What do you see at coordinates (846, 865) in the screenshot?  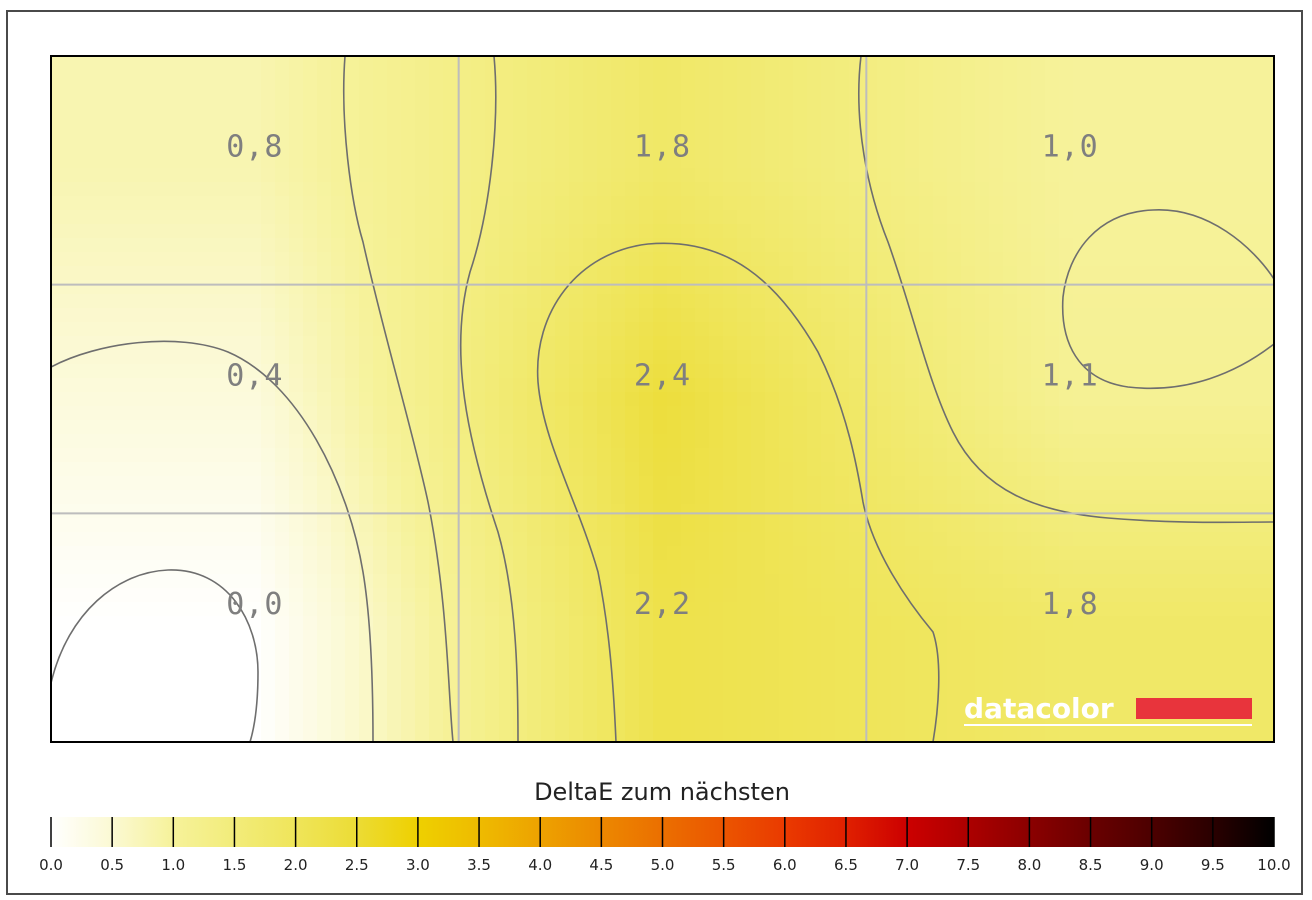 I see `colorbar-tick-label: 6.5` at bounding box center [846, 865].